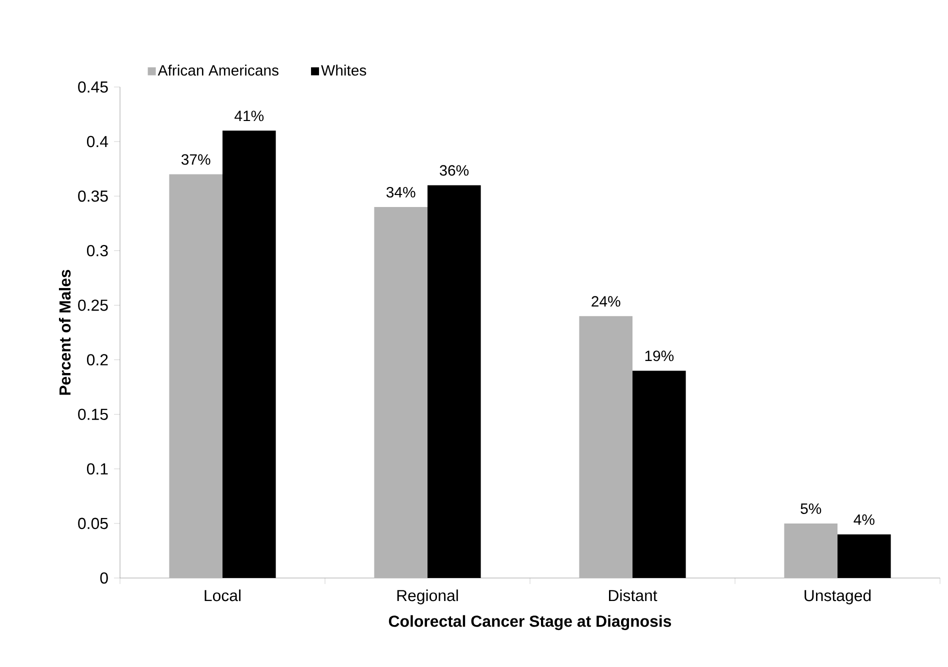 The height and width of the screenshot is (667, 948). What do you see at coordinates (454, 170) in the screenshot?
I see `data-label: 36%` at bounding box center [454, 170].